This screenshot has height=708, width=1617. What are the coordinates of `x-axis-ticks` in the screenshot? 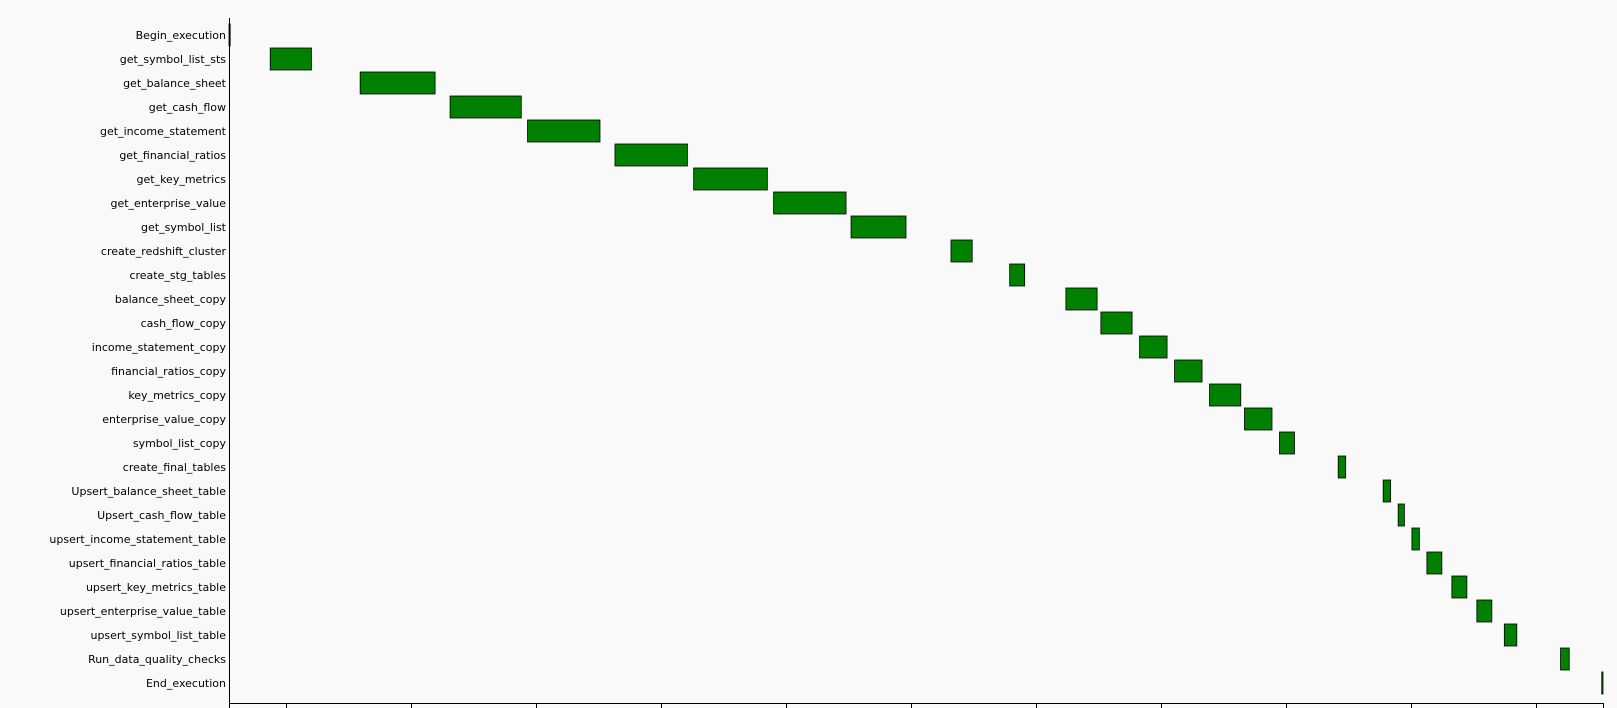 It's located at (916, 705).